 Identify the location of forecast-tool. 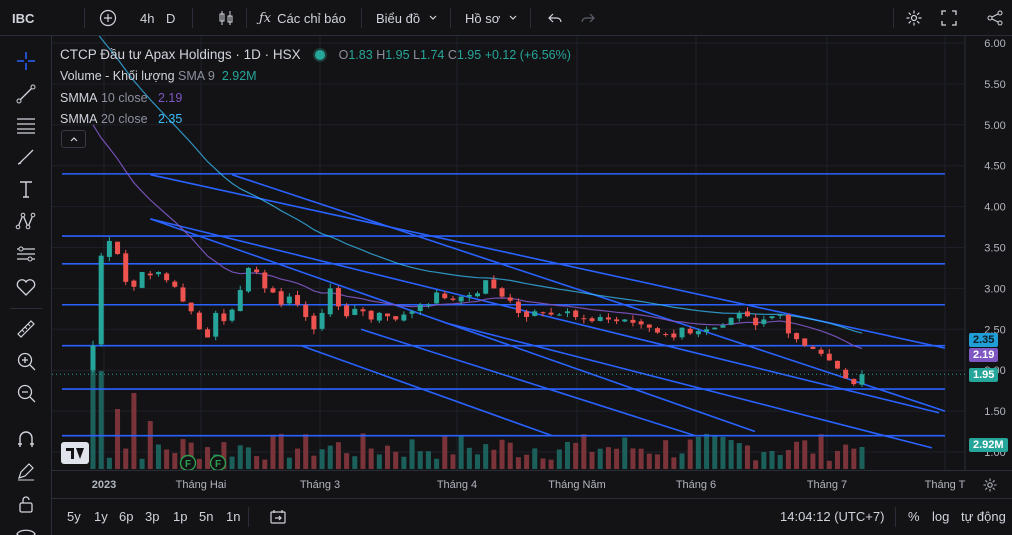
(26, 254).